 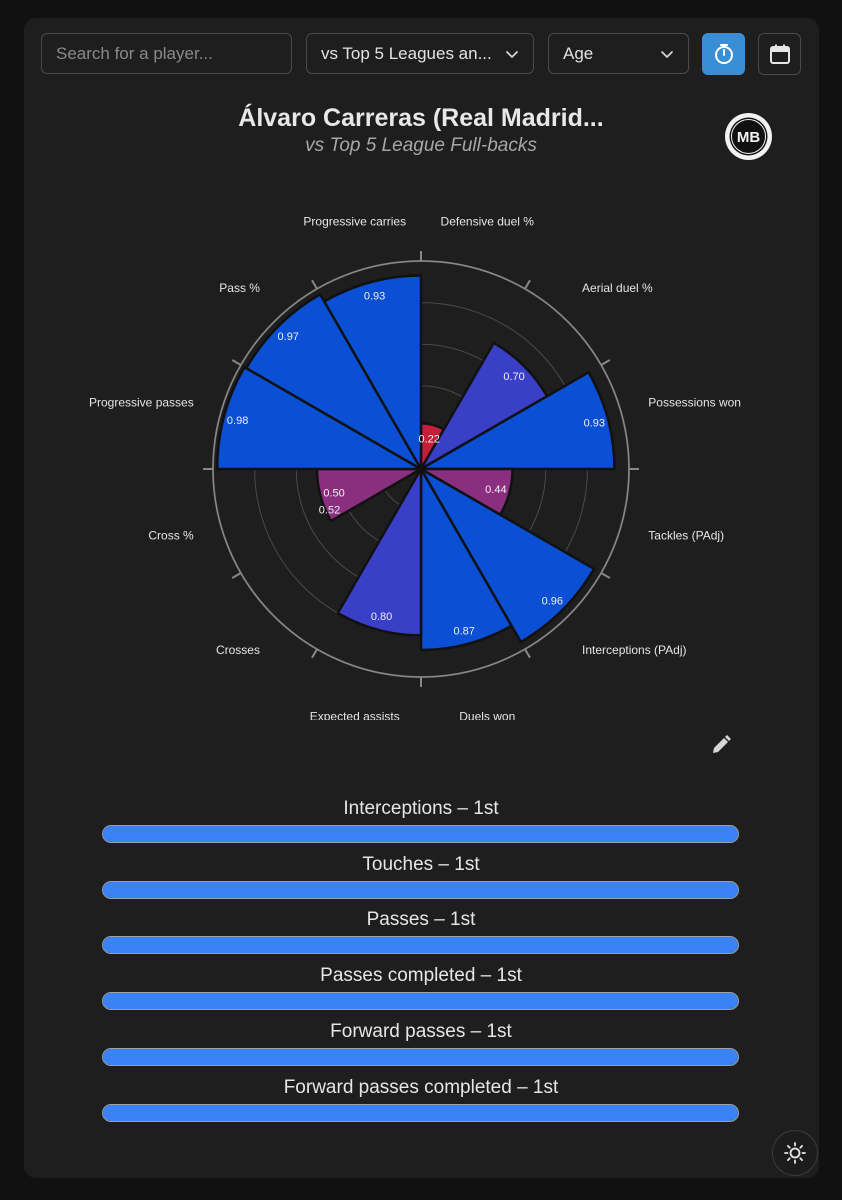 What do you see at coordinates (578, 53) in the screenshot?
I see `age-select-value: Age` at bounding box center [578, 53].